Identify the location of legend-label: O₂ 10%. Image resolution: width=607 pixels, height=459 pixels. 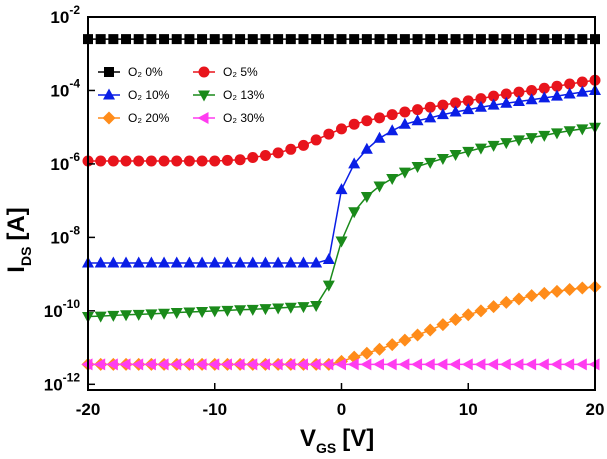
(149, 95).